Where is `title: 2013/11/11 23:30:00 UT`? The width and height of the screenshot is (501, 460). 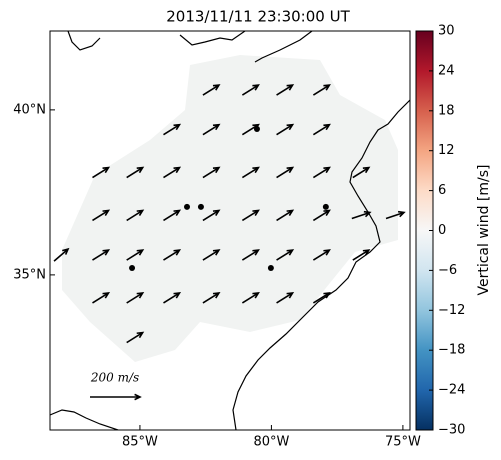 title: 2013/11/11 23:30:00 UT is located at coordinates (258, 17).